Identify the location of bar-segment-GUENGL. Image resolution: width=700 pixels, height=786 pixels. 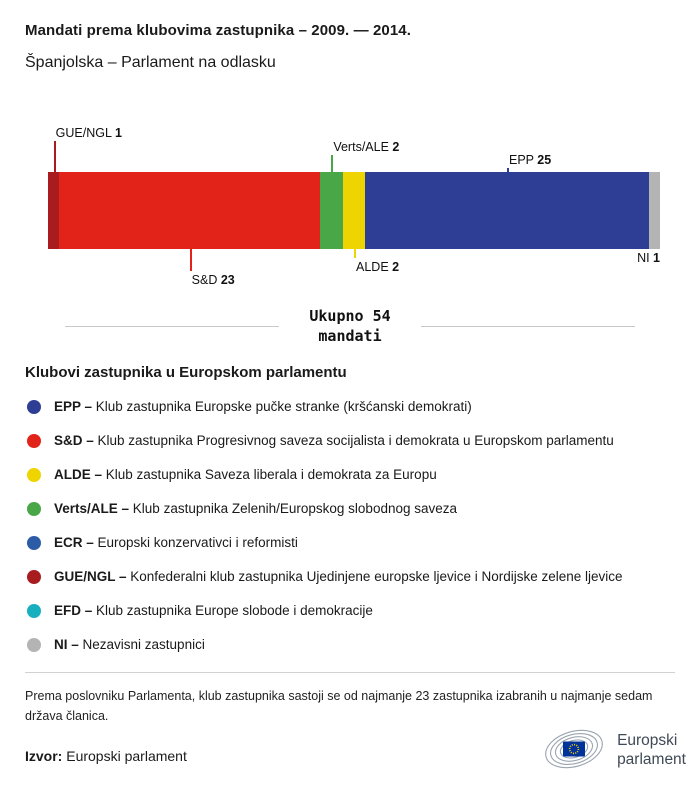
(54, 210).